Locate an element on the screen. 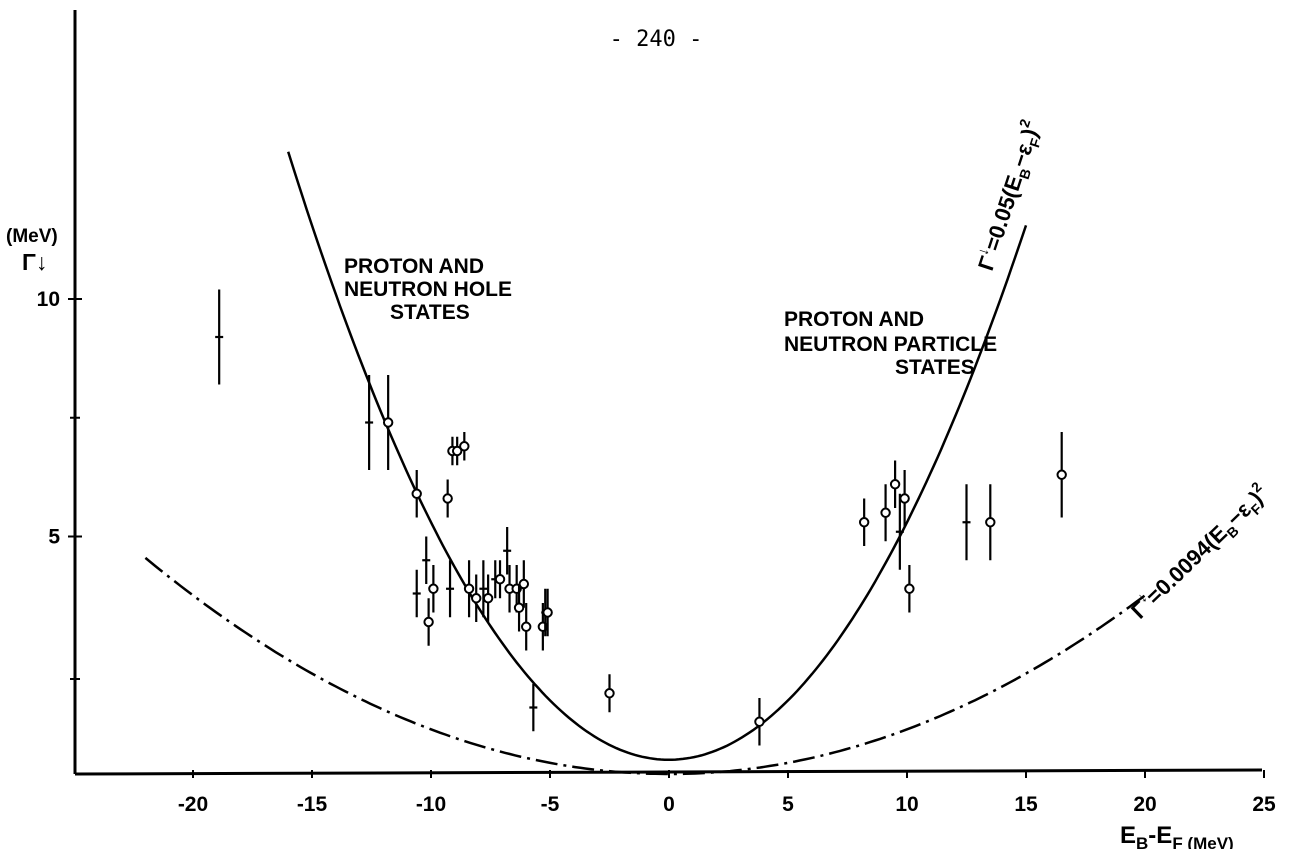 The width and height of the screenshot is (1312, 849). holes-annotation-line-2: NEUTRON HOLE is located at coordinates (428, 289).